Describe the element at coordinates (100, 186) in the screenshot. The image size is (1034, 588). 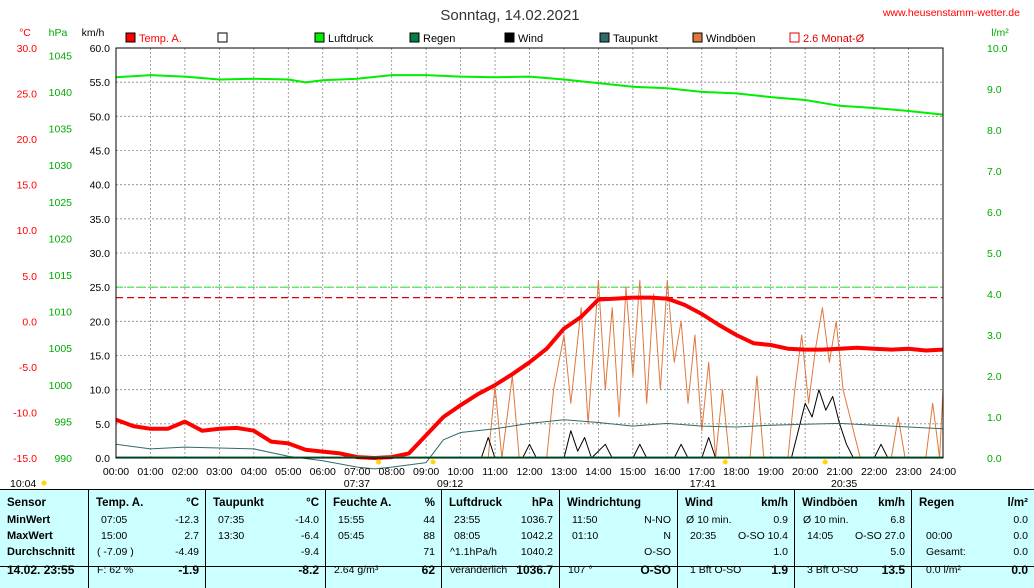
I see `wind-tick-label: 40.0` at that location.